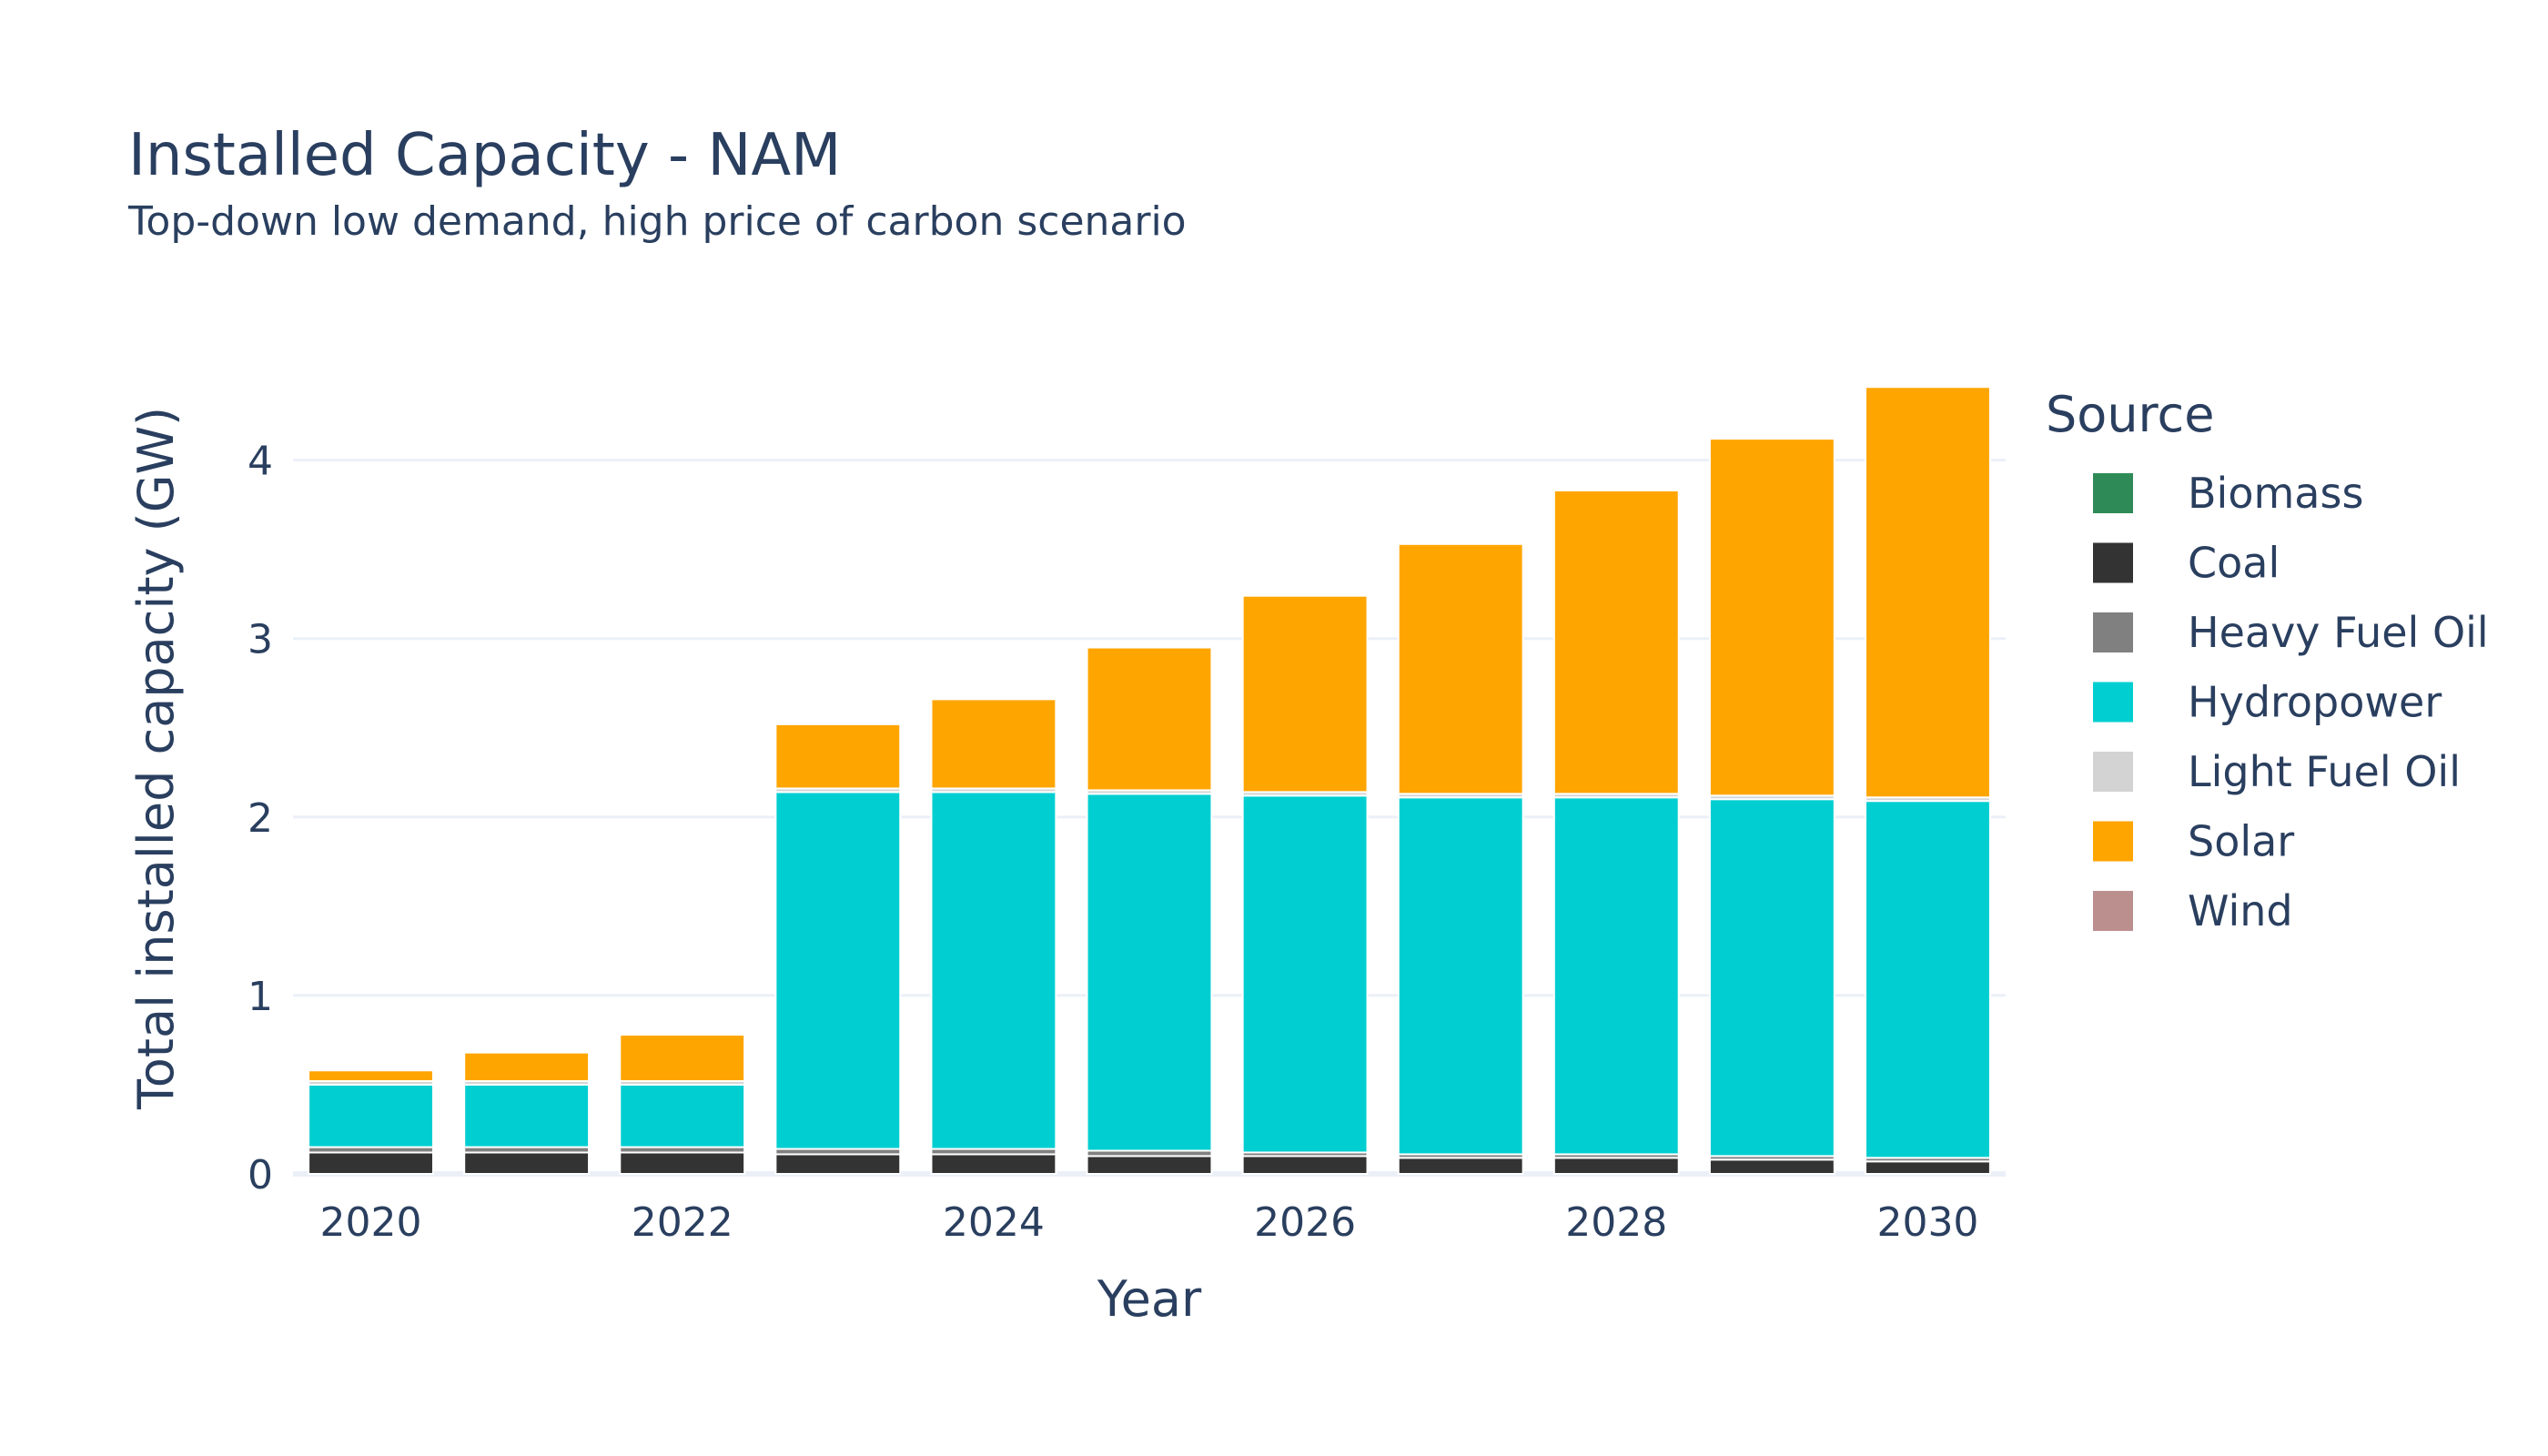 This screenshot has height=1456, width=2548. What do you see at coordinates (485, 156) in the screenshot?
I see `chart-title: Installed Capacity - NAM` at bounding box center [485, 156].